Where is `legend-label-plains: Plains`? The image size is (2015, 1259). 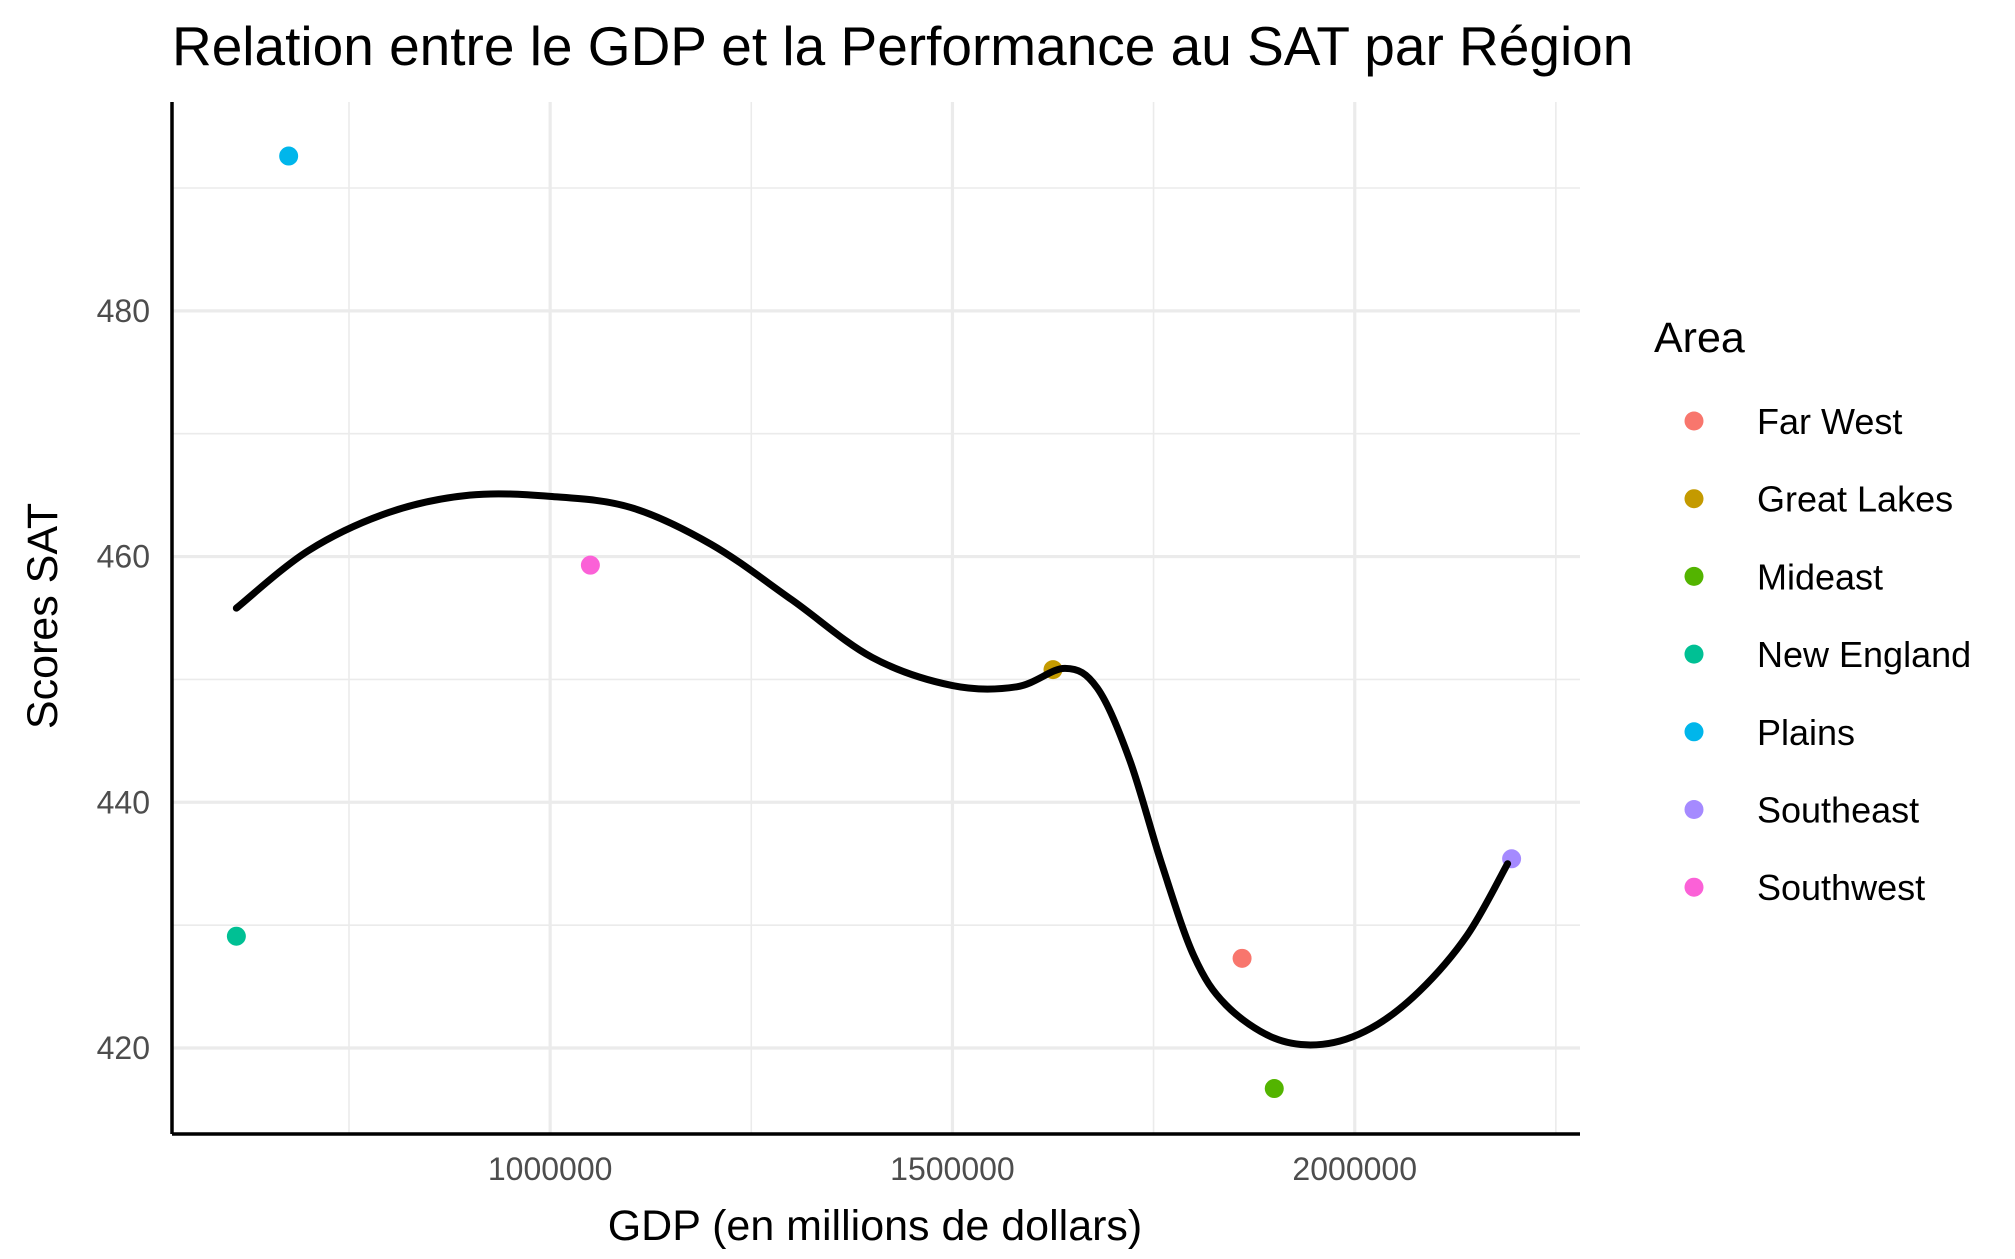
legend-label-plains: Plains is located at coordinates (1806, 732).